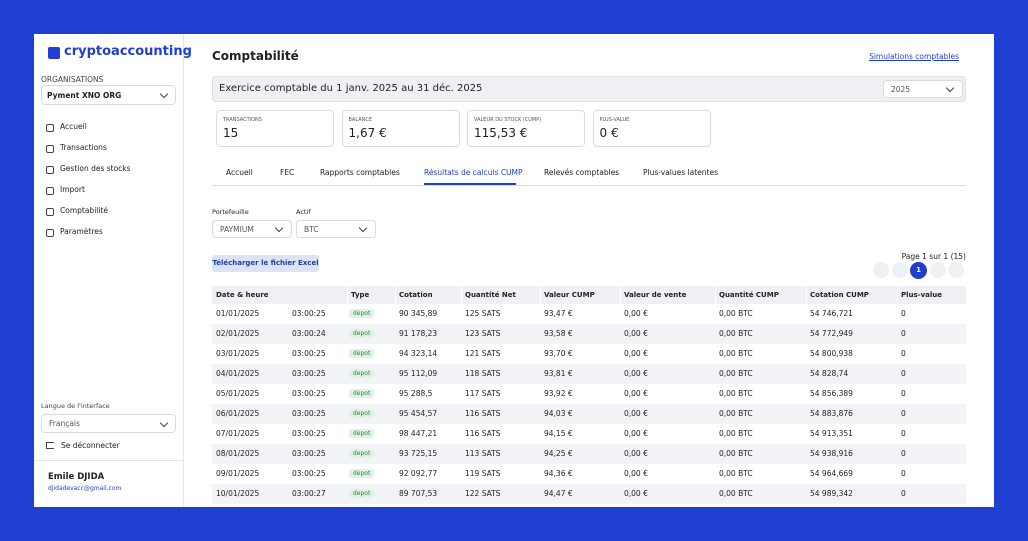  What do you see at coordinates (655, 295) in the screenshot?
I see `column-header: Valeur de vente` at bounding box center [655, 295].